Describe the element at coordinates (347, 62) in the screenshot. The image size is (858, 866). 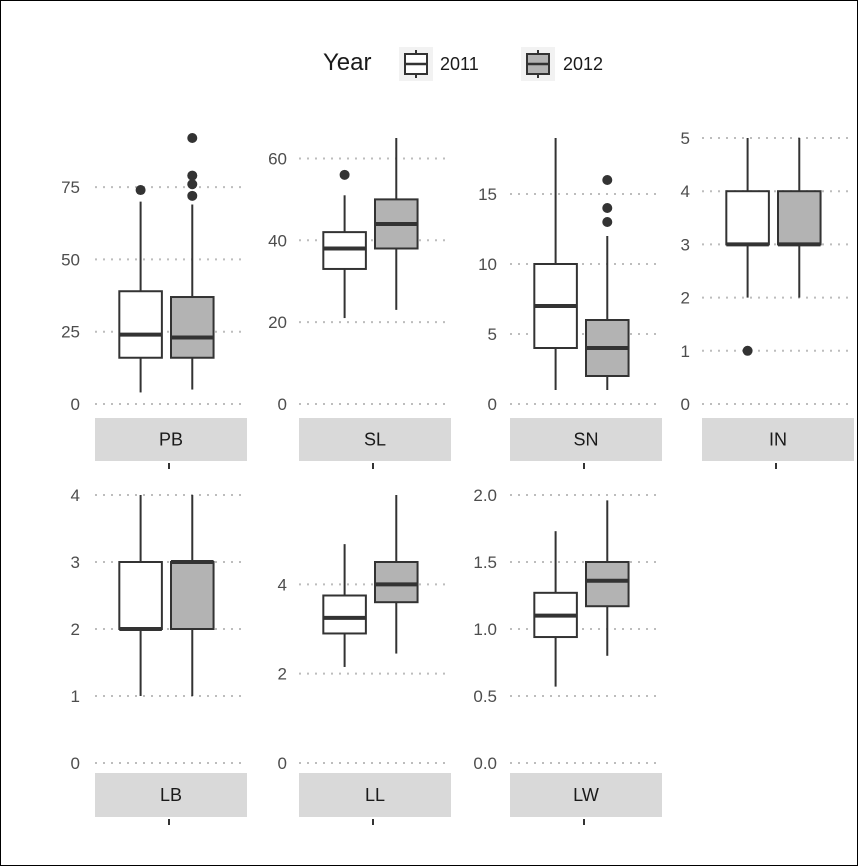
I see `legend-title: Year` at that location.